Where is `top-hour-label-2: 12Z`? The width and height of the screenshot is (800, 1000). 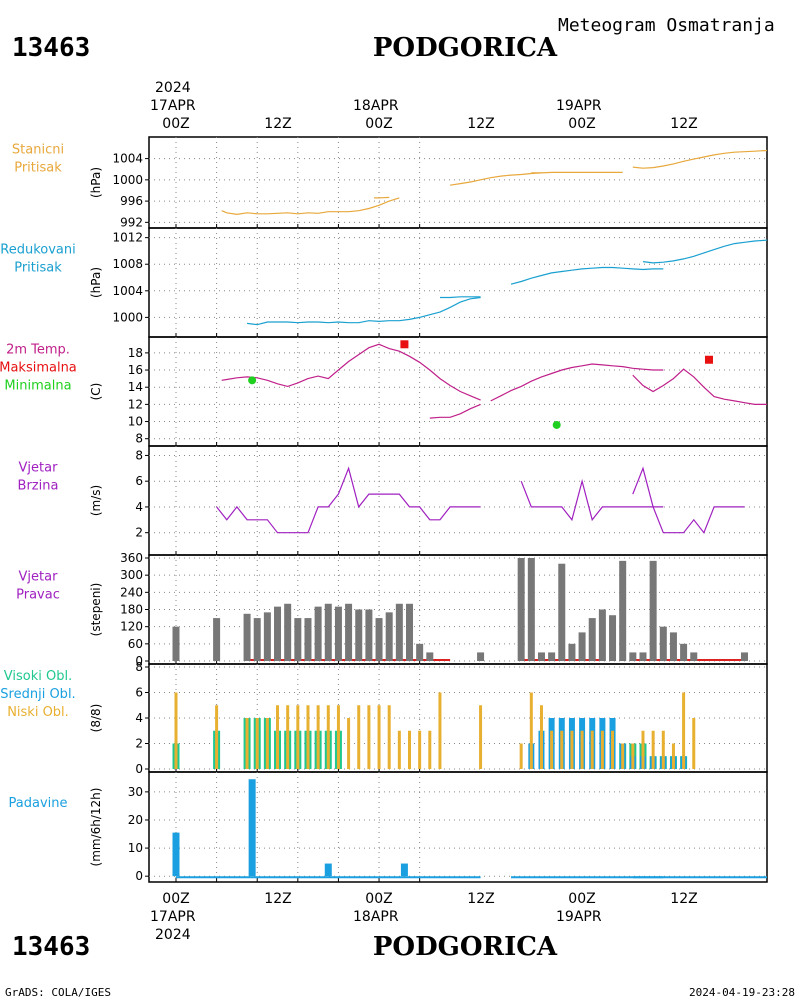 top-hour-label-2: 12Z is located at coordinates (277, 124).